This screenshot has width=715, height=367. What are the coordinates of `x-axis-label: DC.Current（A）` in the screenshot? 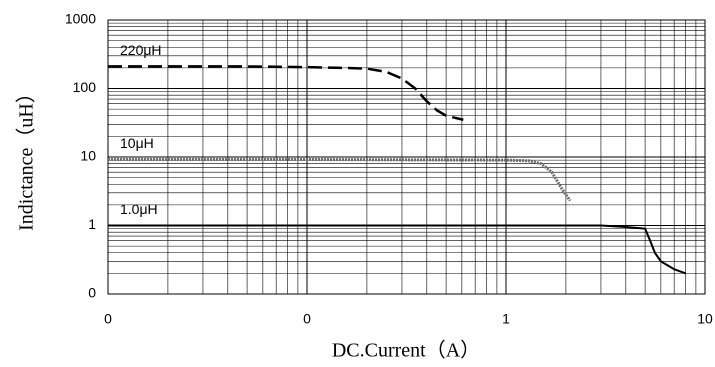 It's located at (406, 350).